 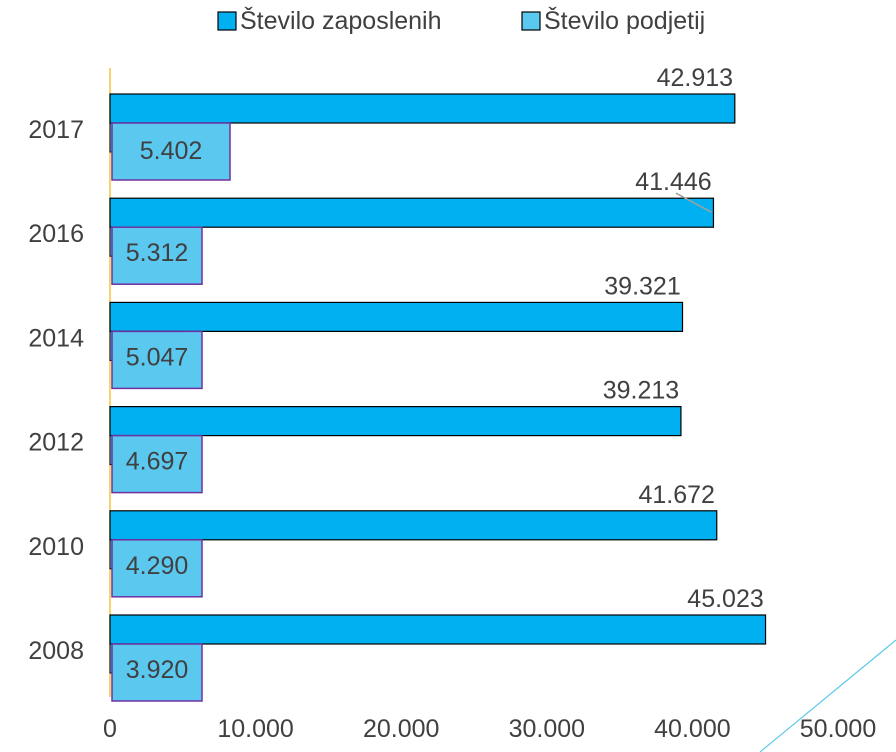 I want to click on data-label-zaposleni-2016: 41.446, so click(x=673, y=182).